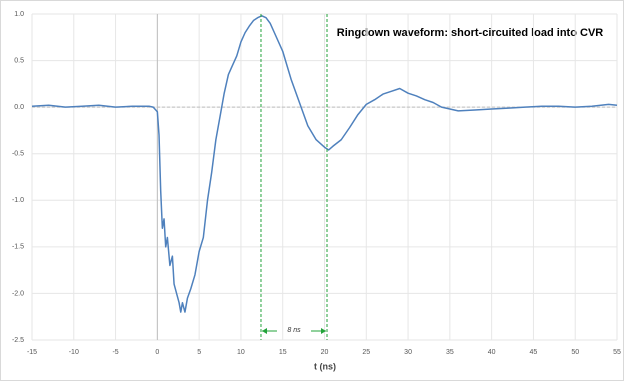 Image resolution: width=624 pixels, height=381 pixels. I want to click on y-tick-label: -1.0, so click(18, 200).